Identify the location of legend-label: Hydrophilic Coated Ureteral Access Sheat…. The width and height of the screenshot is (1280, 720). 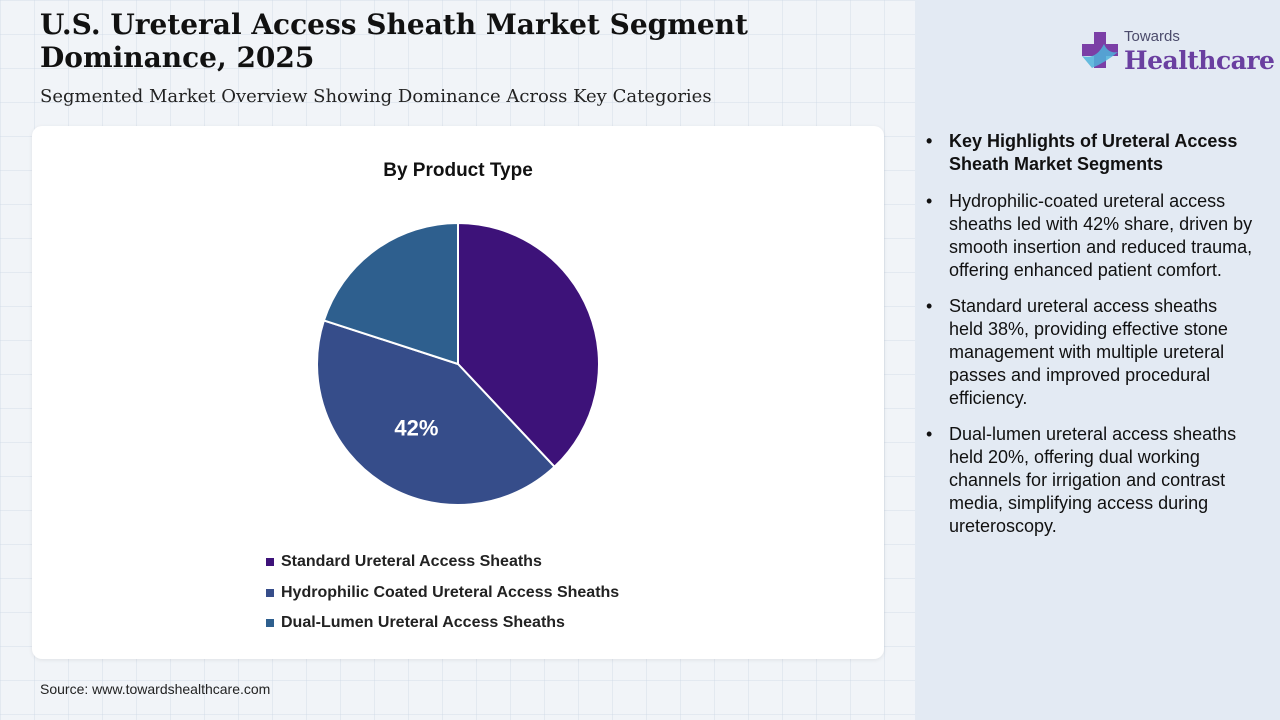
(450, 592).